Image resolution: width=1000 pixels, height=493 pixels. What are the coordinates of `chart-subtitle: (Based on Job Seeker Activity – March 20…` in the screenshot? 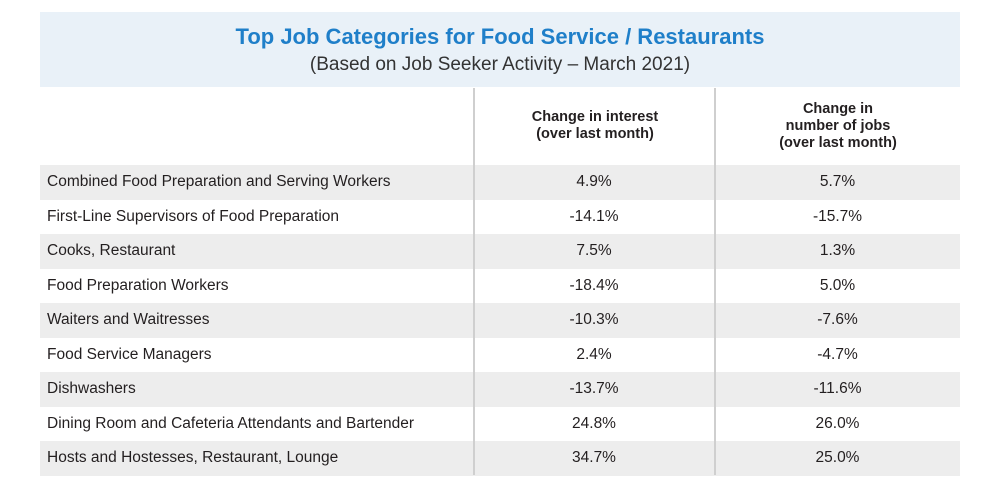 It's located at (500, 64).